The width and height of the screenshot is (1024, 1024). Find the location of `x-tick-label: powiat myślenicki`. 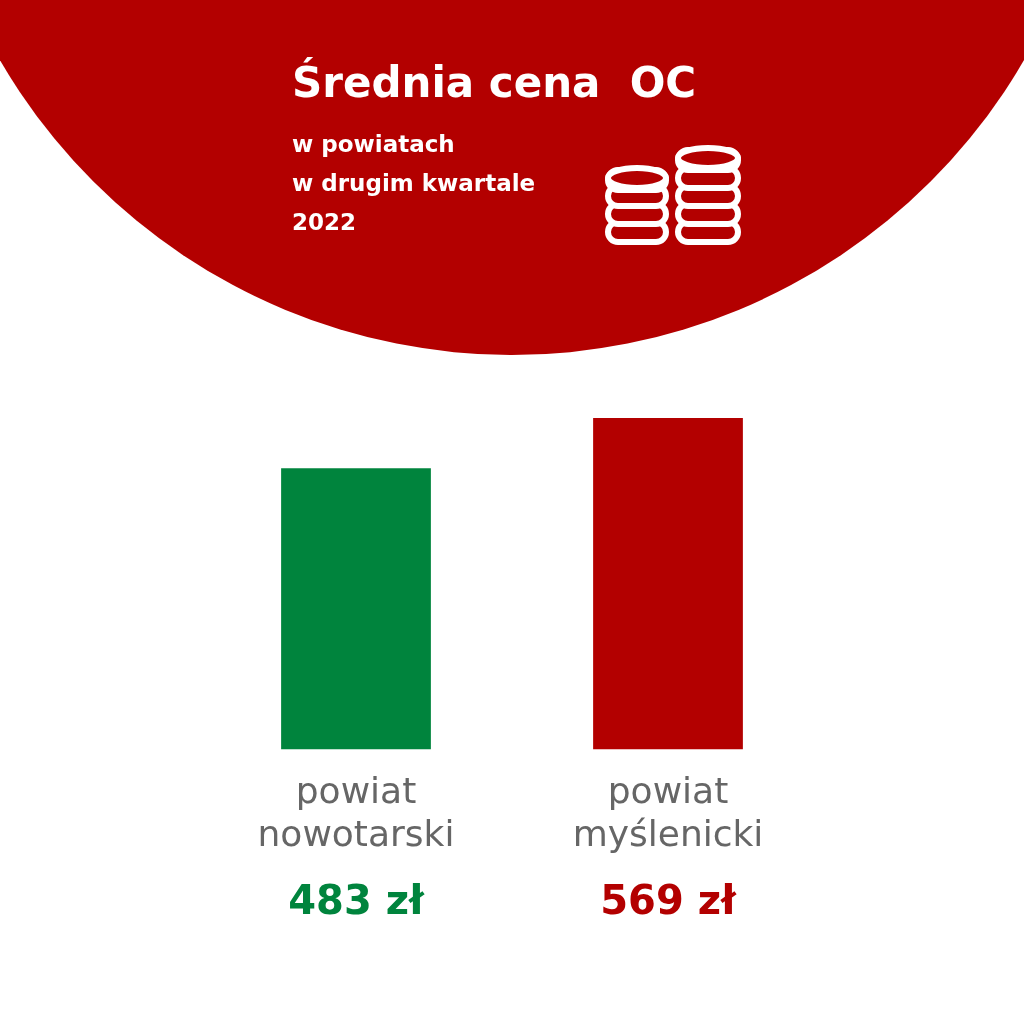

x-tick-label: powiat myślenicki is located at coordinates (668, 811).